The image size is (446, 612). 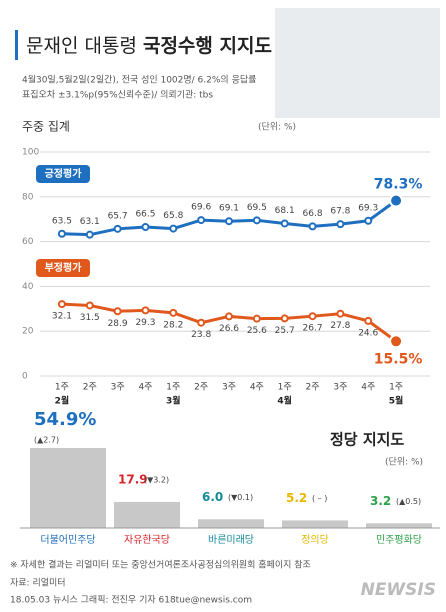 What do you see at coordinates (28, 242) in the screenshot?
I see `y-tick-label: 60` at bounding box center [28, 242].